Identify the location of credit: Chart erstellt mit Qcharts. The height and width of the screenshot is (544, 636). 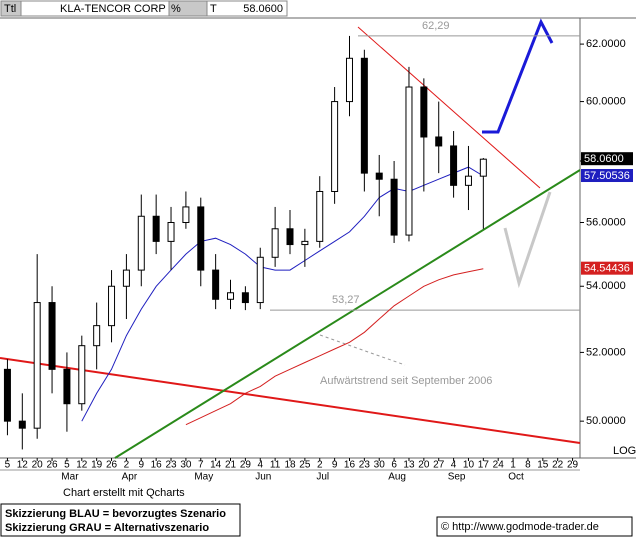
(124, 493).